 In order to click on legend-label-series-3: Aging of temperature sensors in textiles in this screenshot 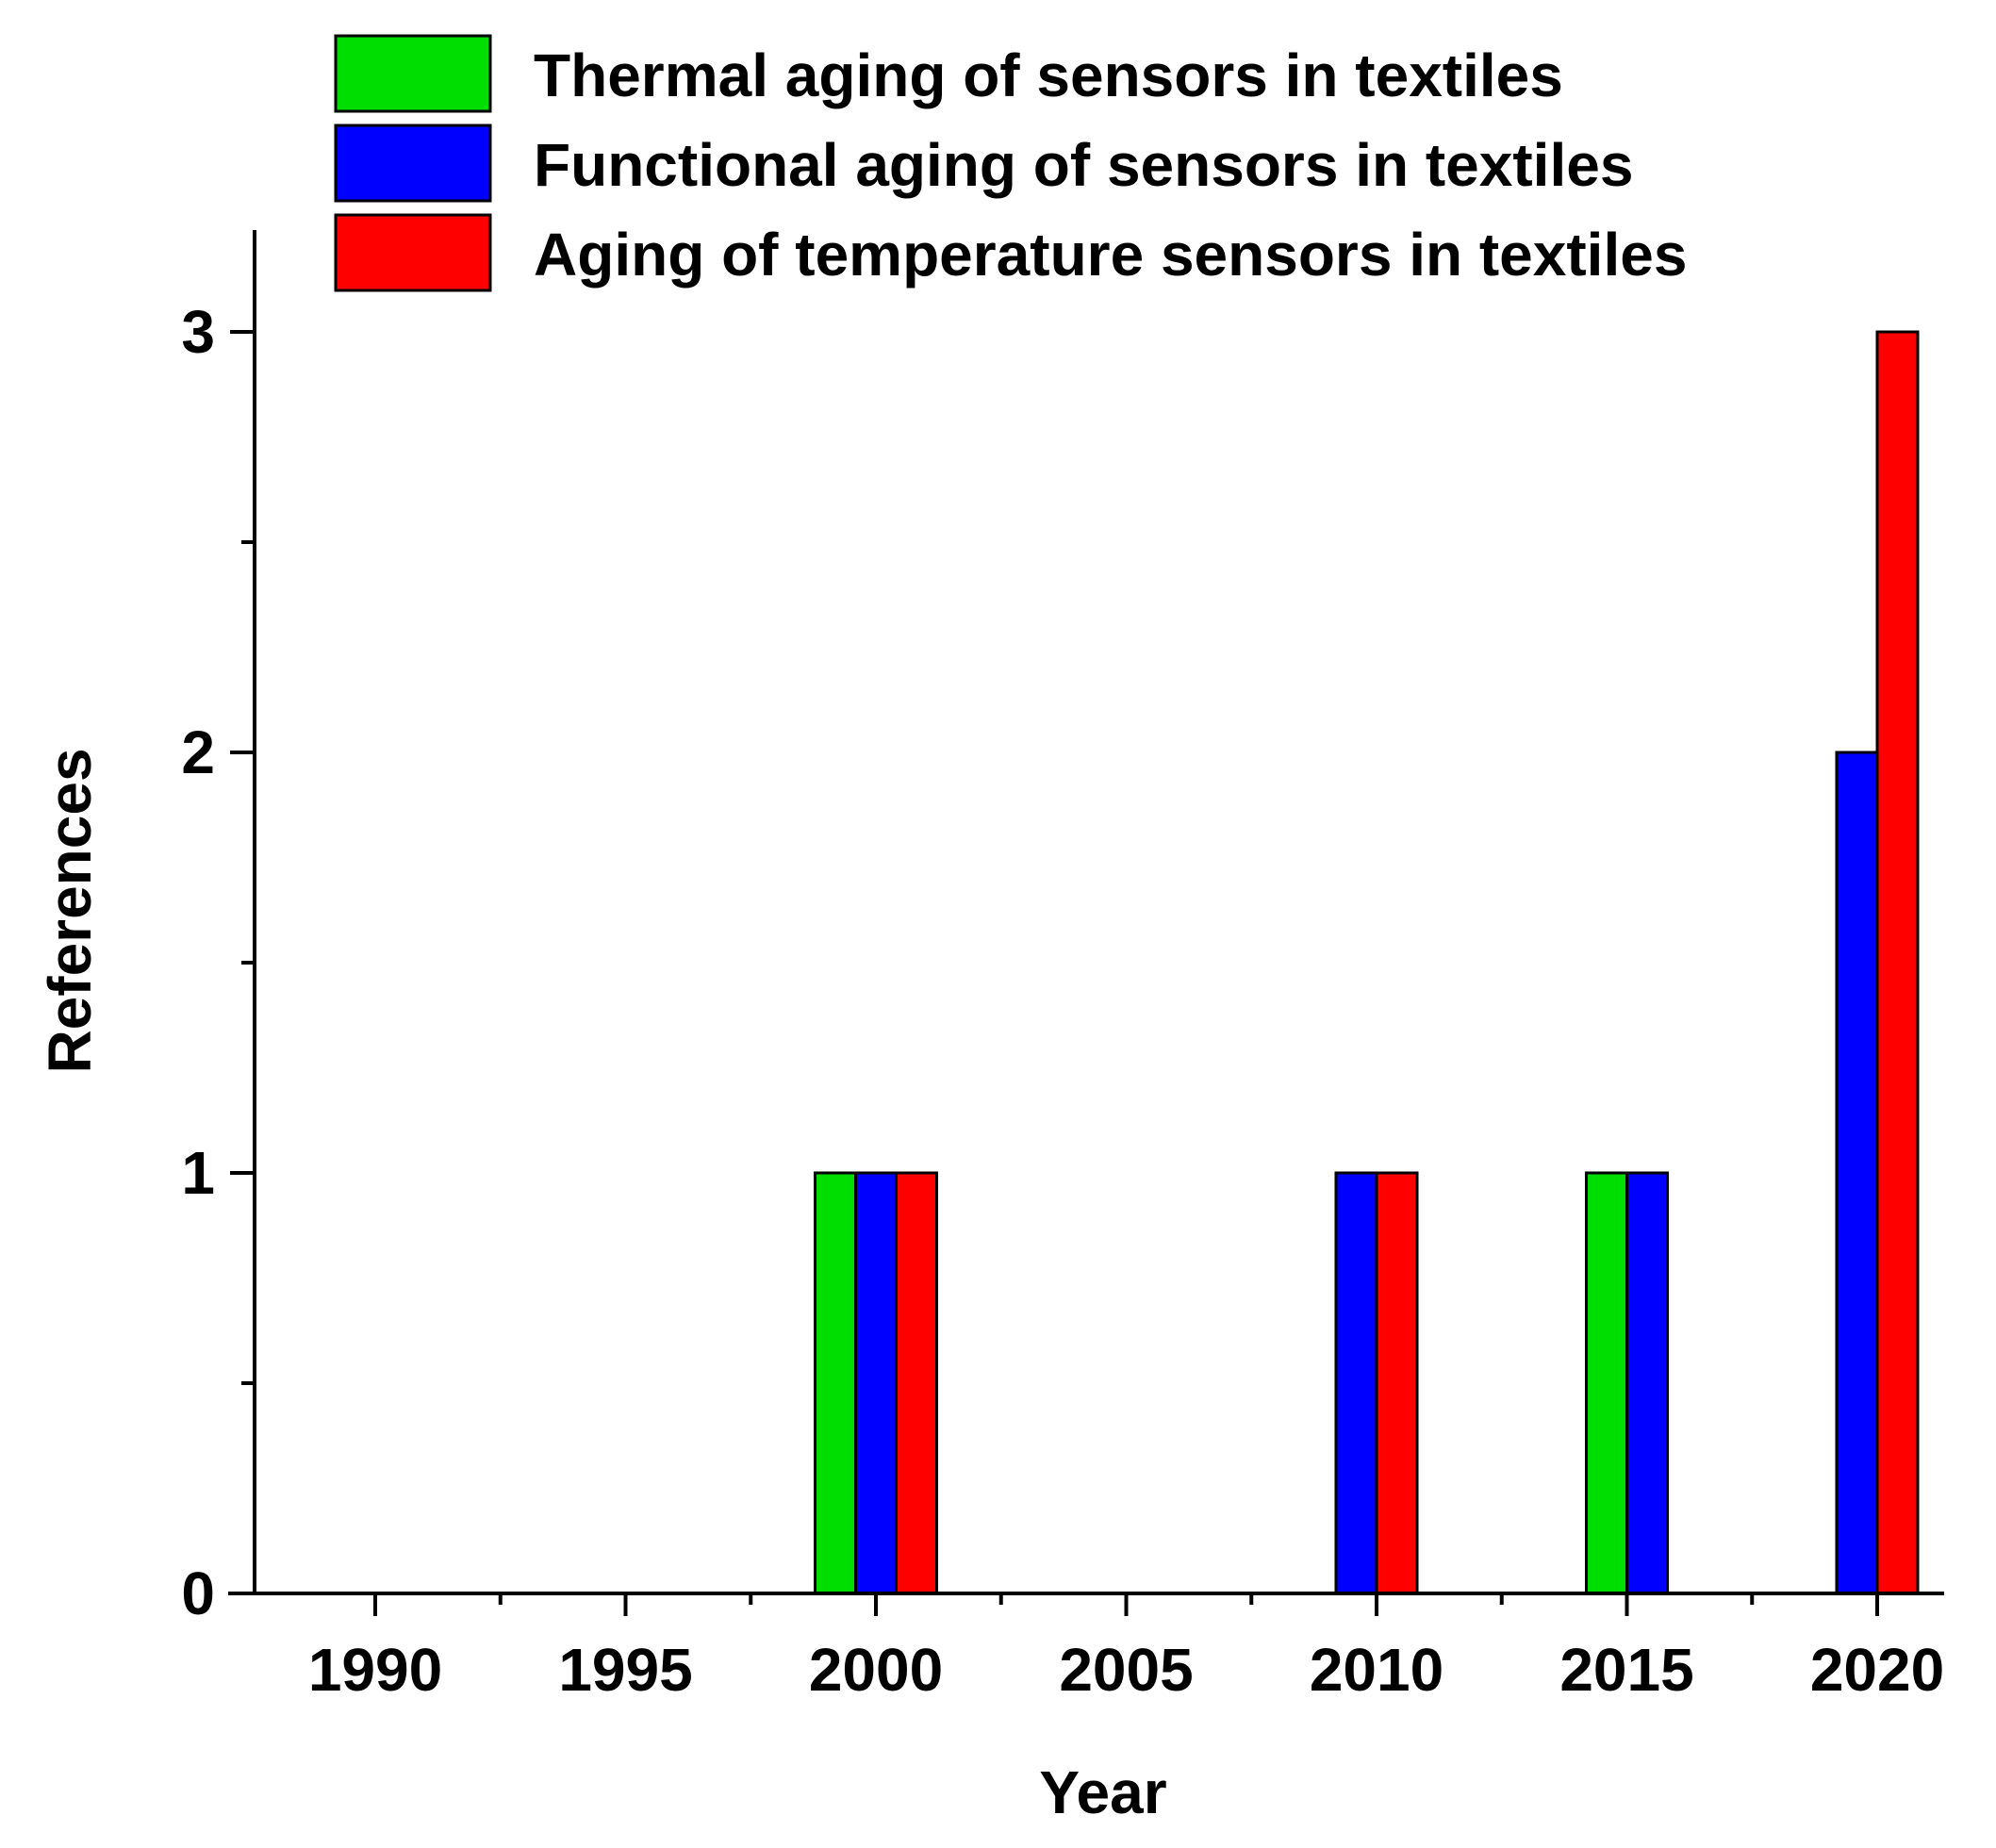, I will do `click(1110, 255)`.